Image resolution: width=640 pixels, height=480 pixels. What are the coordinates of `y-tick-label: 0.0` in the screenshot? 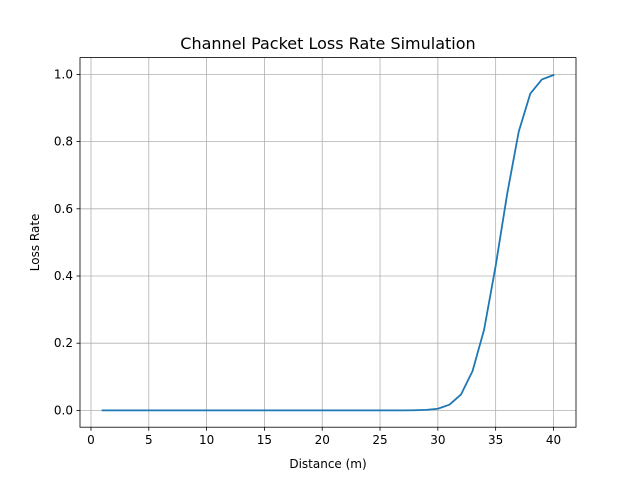 It's located at (63, 410).